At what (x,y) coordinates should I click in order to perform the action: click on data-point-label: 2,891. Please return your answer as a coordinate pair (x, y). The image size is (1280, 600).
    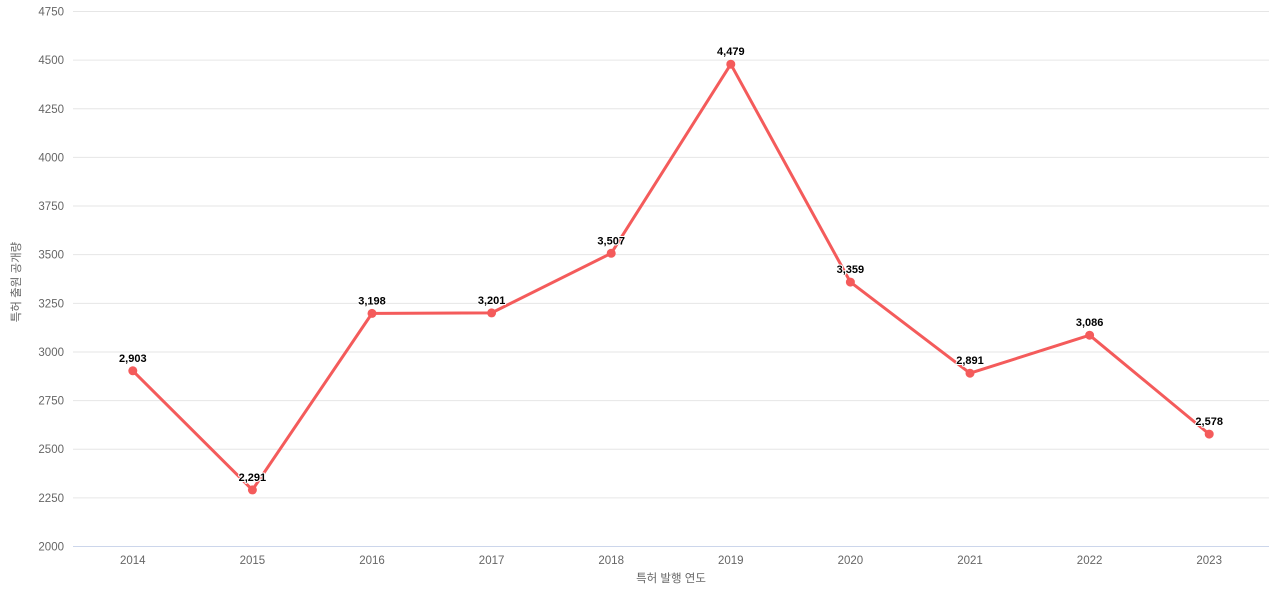
    Looking at the image, I should click on (970, 361).